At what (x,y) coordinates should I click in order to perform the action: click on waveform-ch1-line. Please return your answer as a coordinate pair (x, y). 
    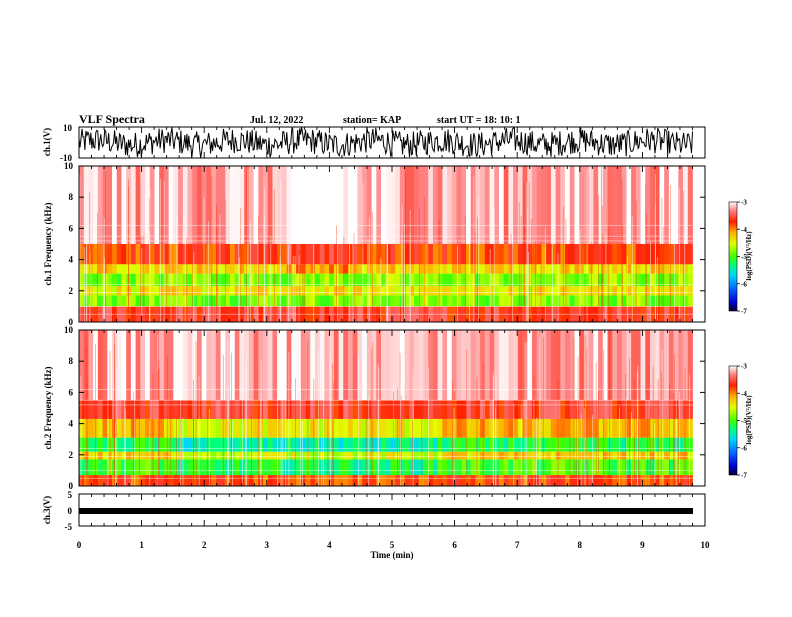
    Looking at the image, I should click on (385, 143).